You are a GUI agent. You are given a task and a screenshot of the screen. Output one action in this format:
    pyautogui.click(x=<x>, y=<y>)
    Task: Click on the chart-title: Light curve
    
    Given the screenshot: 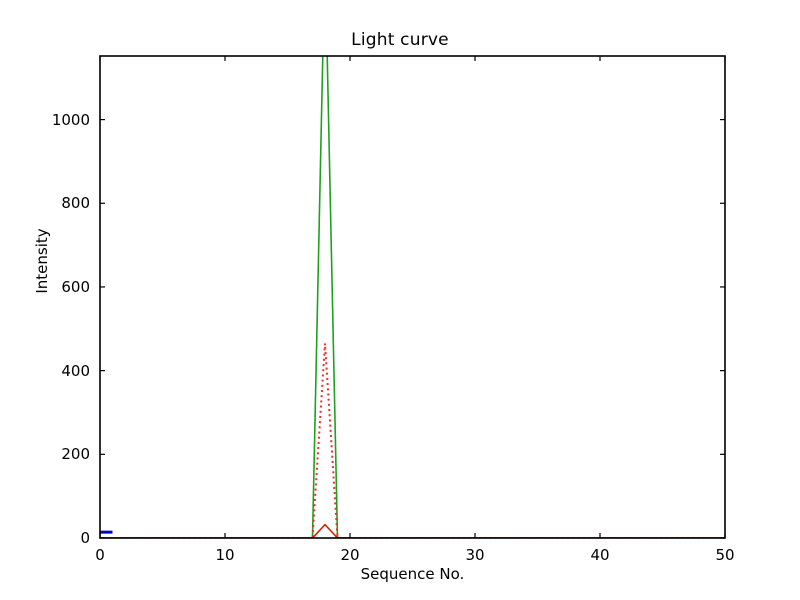 What is the action you would take?
    pyautogui.click(x=400, y=40)
    